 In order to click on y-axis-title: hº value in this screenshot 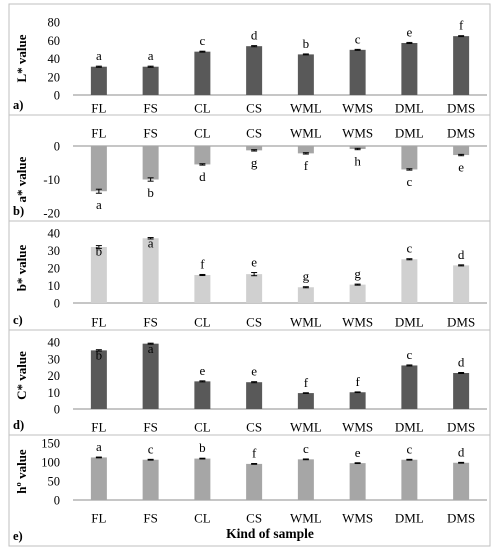, I will do `click(21, 471)`.